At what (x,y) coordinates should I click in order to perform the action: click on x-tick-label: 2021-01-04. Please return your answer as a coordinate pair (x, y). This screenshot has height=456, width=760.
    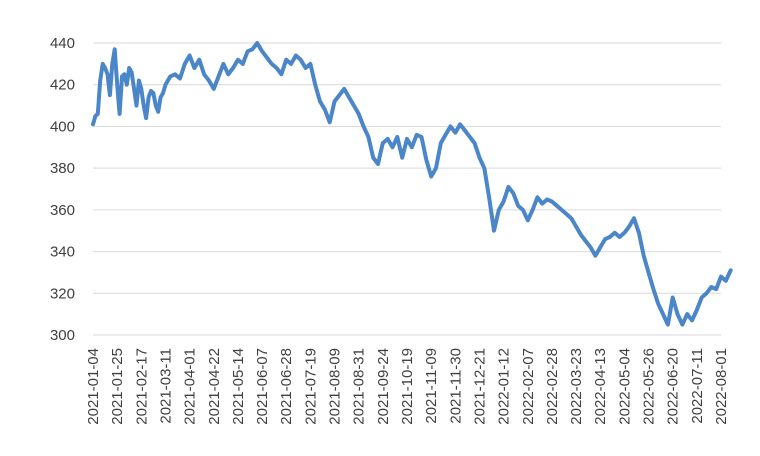
    Looking at the image, I should click on (93, 386).